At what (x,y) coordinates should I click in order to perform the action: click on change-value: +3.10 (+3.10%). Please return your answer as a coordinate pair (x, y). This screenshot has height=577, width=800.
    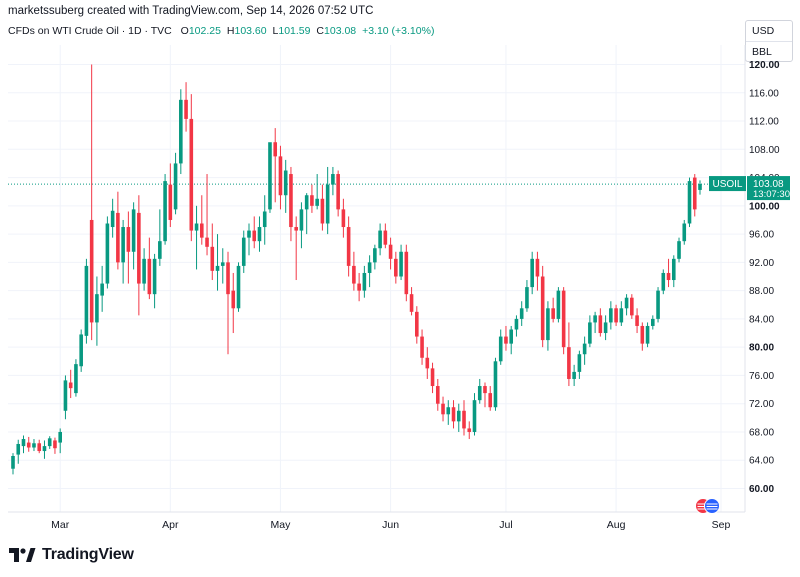
    Looking at the image, I should click on (398, 31).